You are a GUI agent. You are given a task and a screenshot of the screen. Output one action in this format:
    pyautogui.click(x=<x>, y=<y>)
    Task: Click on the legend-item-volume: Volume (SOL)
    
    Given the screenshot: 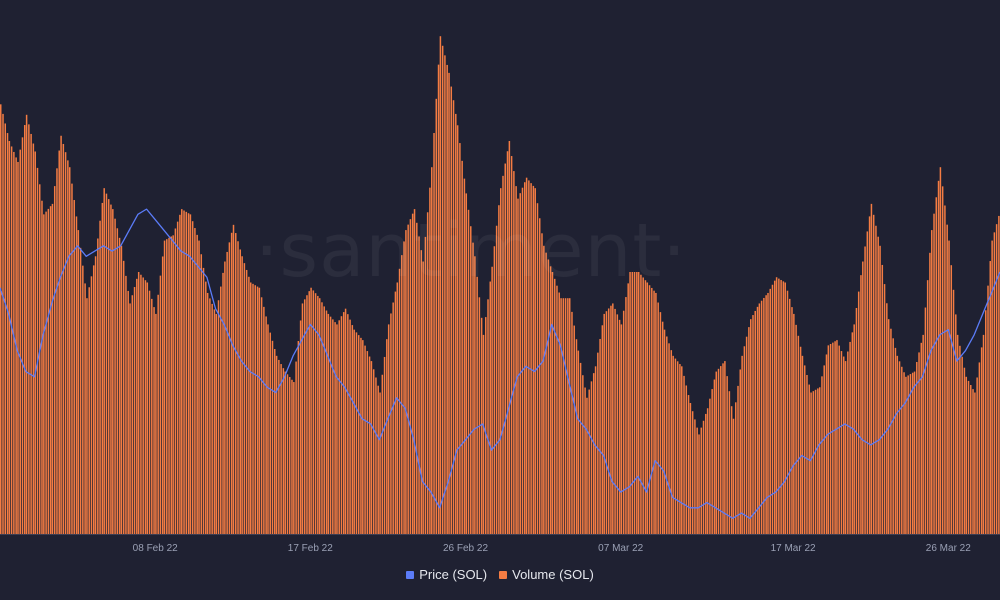 What is the action you would take?
    pyautogui.click(x=546, y=574)
    